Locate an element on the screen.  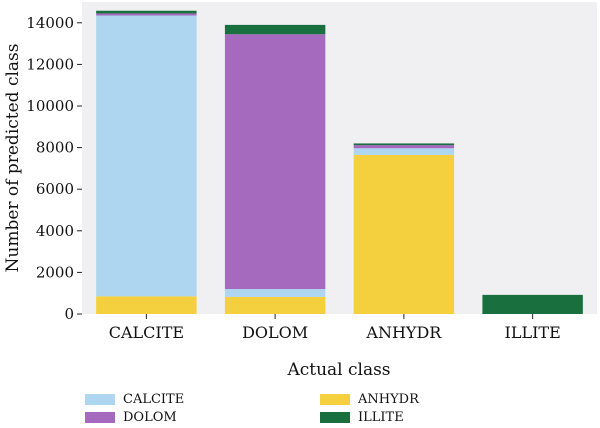
bar-illite-illite is located at coordinates (532, 304).